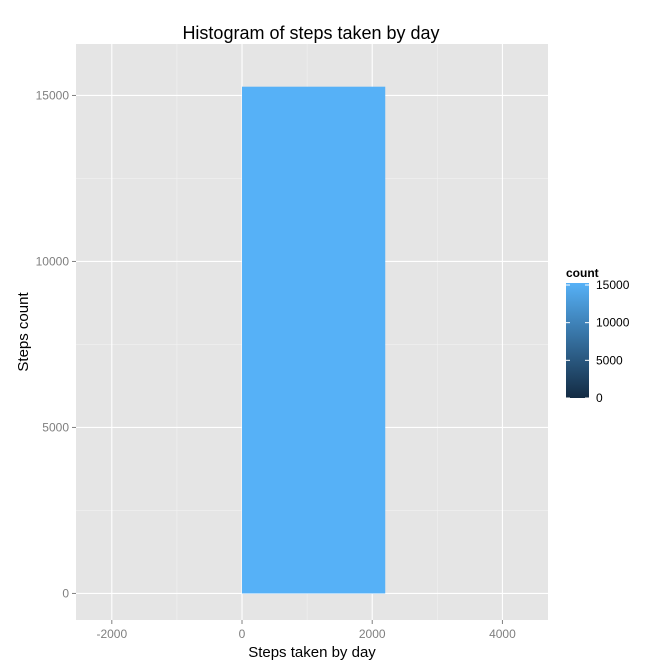 The image size is (672, 672). Describe the element at coordinates (111, 634) in the screenshot. I see `x-tick-label: -2000` at that location.